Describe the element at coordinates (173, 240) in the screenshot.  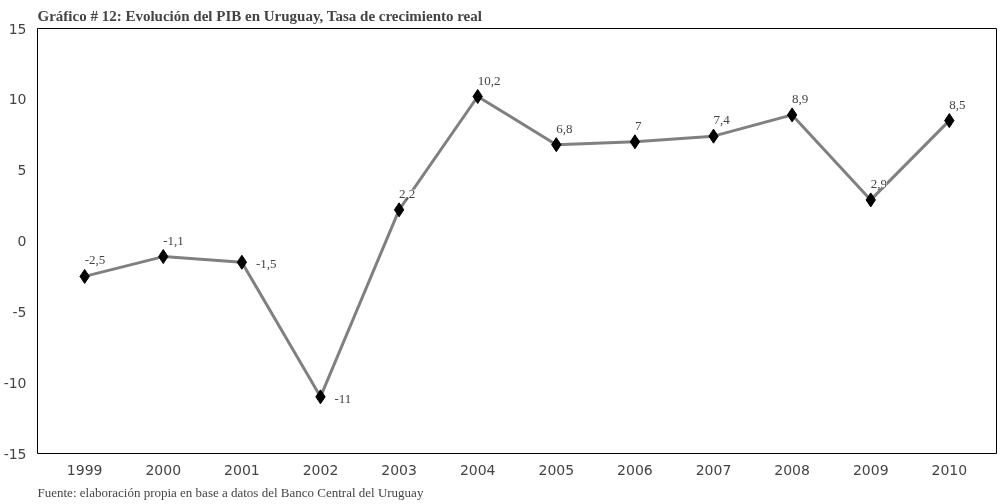
I see `data-label: -1,1` at that location.